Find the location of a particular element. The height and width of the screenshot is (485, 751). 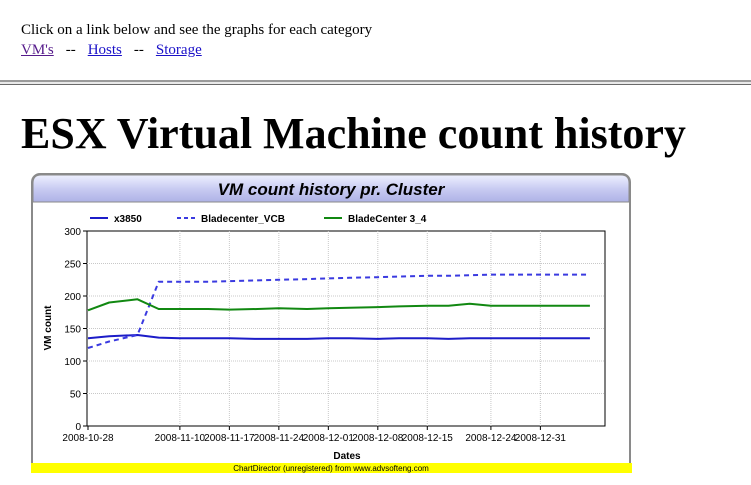

y-tick-label: 50 is located at coordinates (76, 395).